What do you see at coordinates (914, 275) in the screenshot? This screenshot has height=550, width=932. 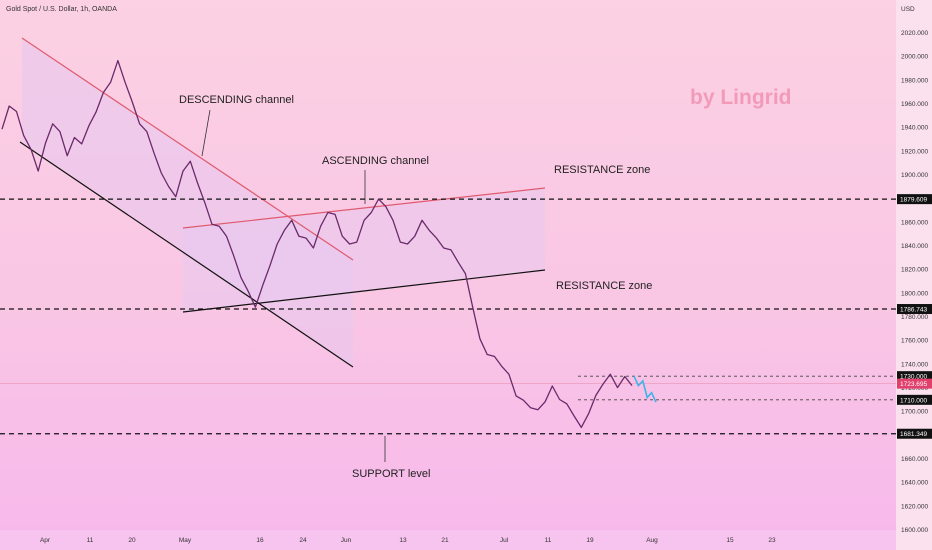 I see `price-axis-panel` at bounding box center [914, 275].